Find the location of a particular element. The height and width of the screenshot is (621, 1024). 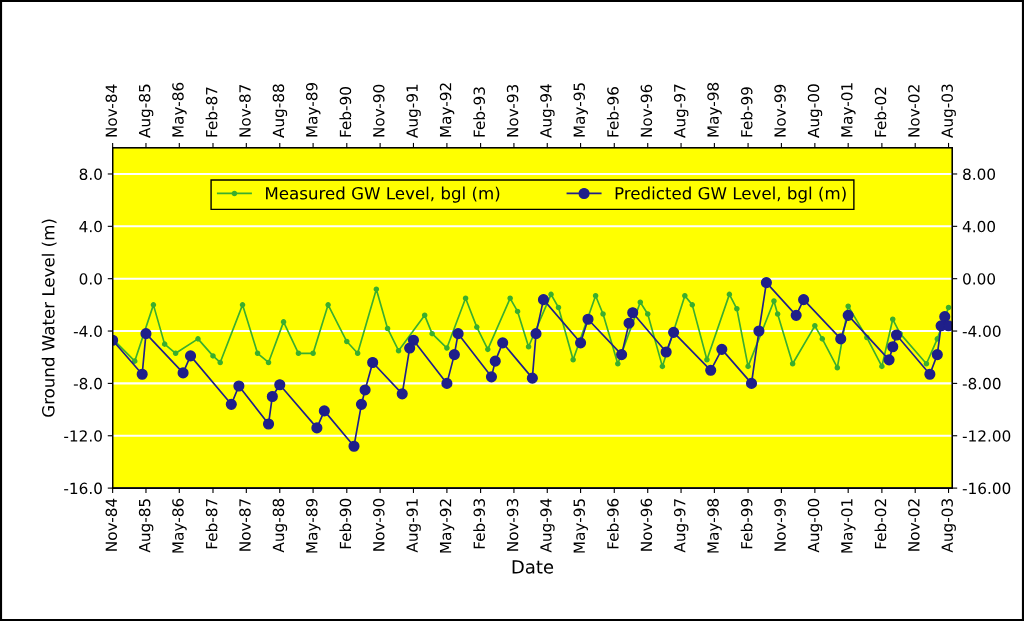

x-tick-label: May-01 is located at coordinates (848, 110).